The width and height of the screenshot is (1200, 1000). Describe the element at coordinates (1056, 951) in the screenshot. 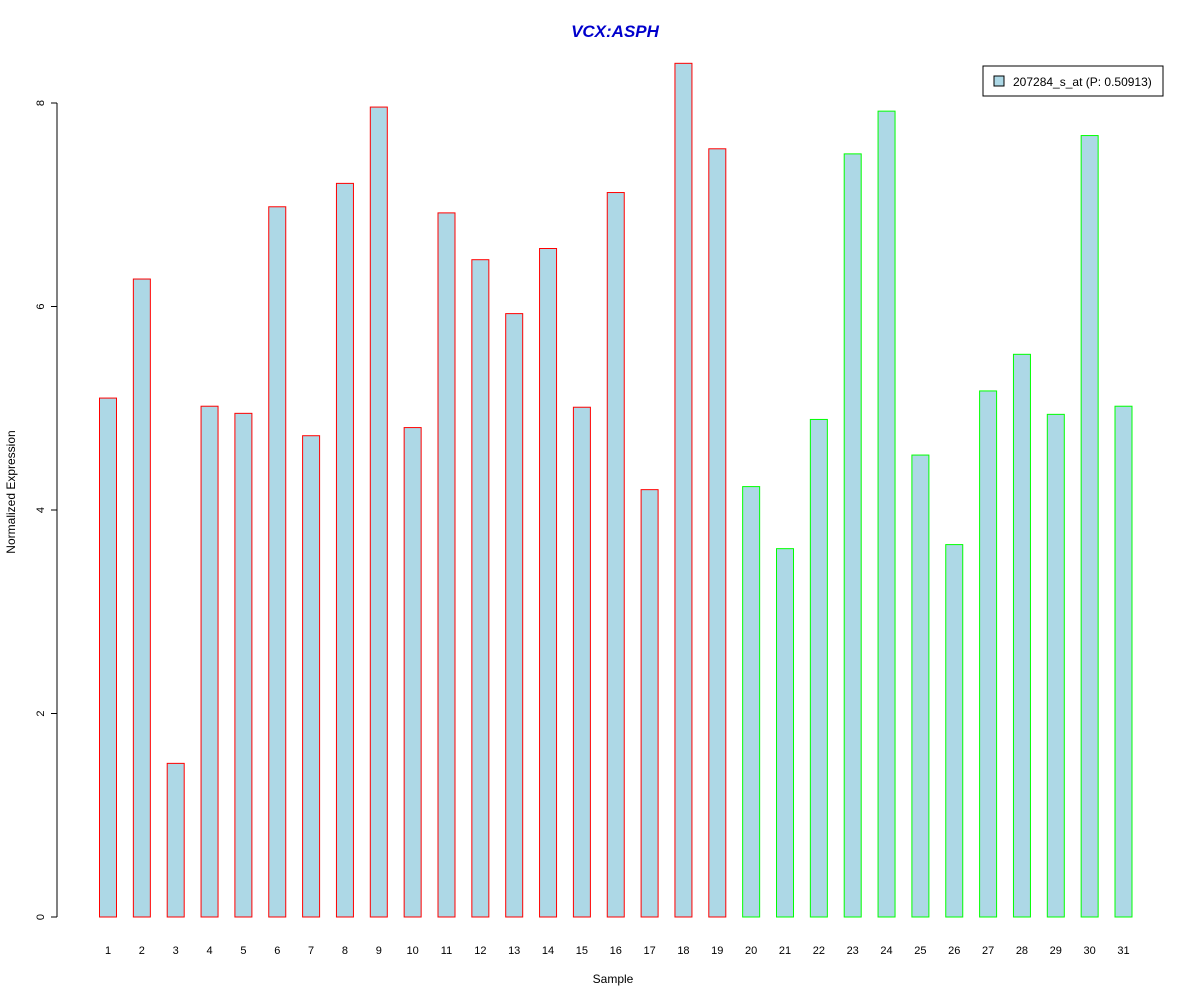

I see `x-tick-label: 29` at that location.